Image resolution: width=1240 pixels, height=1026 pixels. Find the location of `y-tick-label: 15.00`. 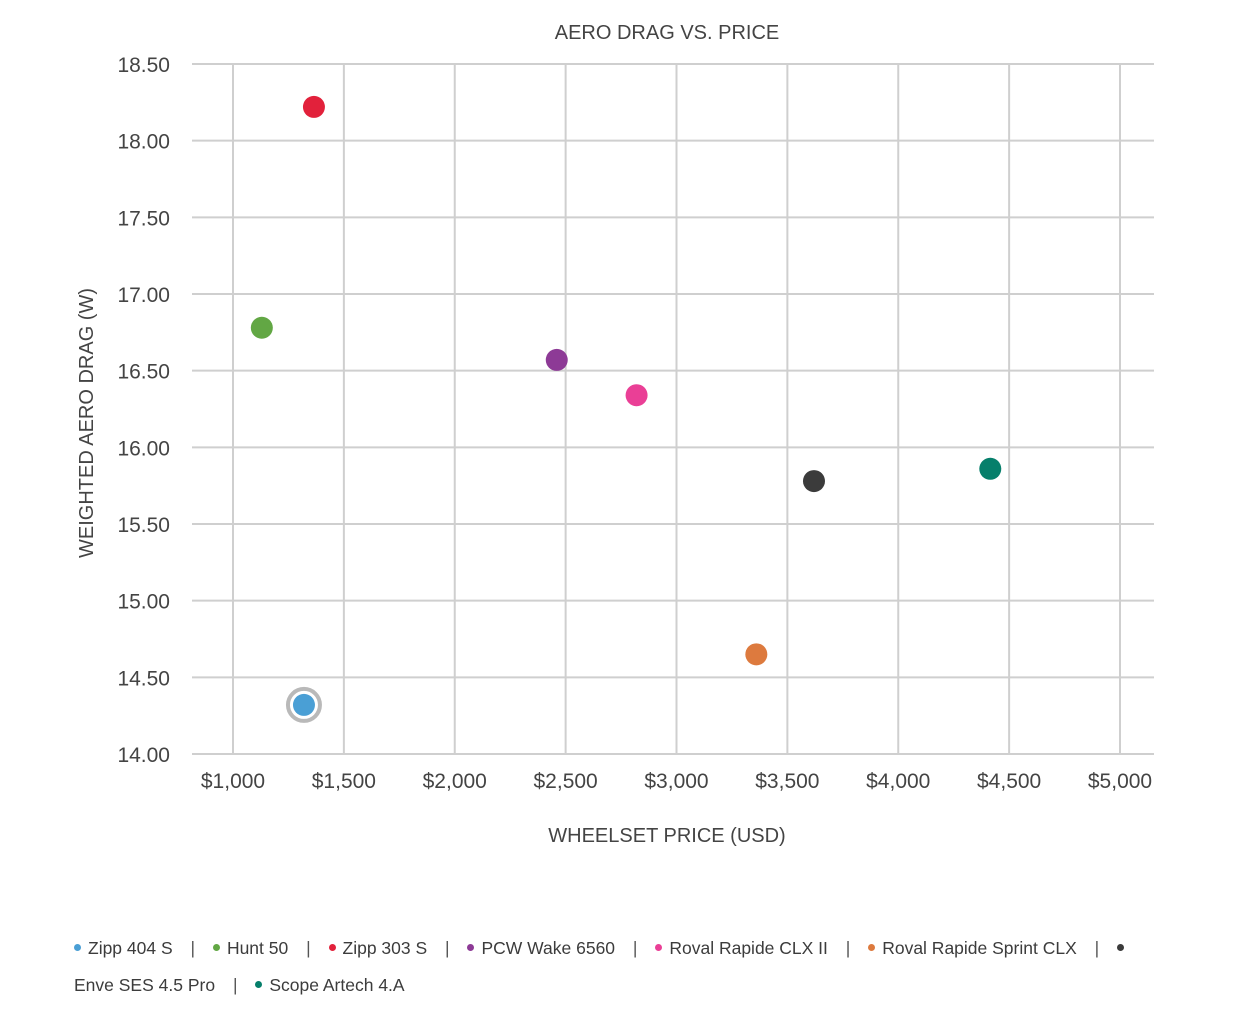

y-tick-label: 15.00 is located at coordinates (143, 602).